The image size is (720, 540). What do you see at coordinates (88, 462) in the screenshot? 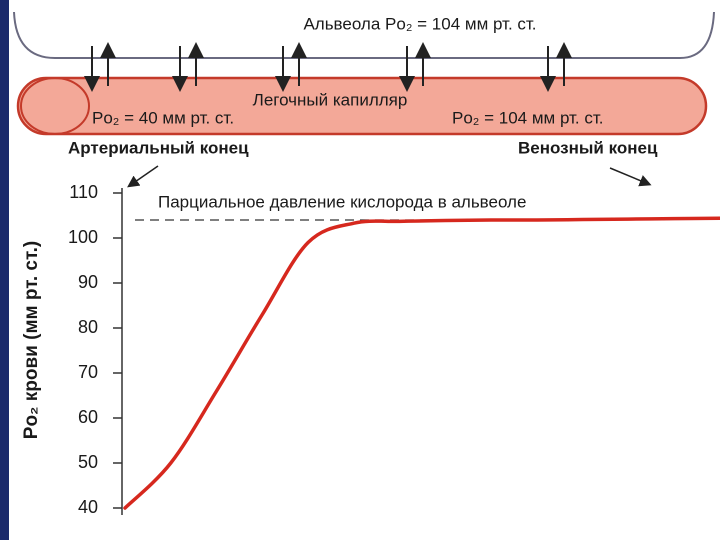
I see `y-tick-label: 50` at bounding box center [88, 462].